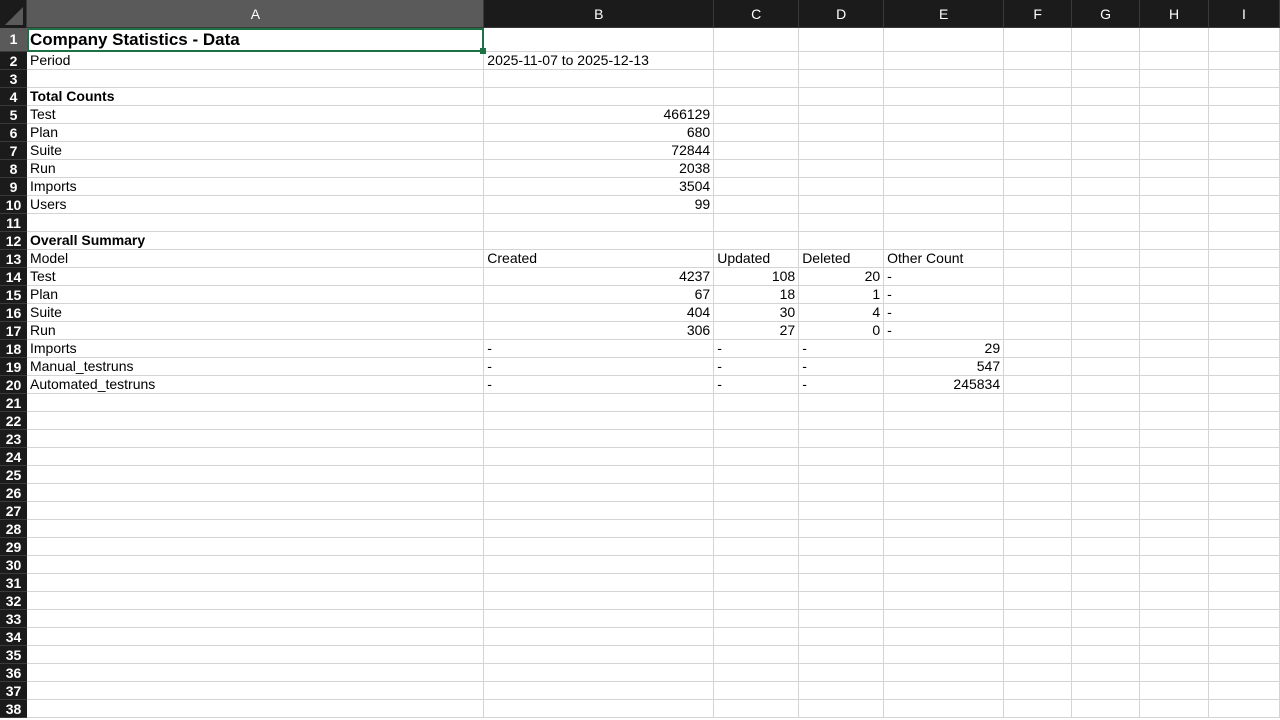 This screenshot has height=720, width=1280. Describe the element at coordinates (1106, 528) in the screenshot. I see `cell-g28` at that location.